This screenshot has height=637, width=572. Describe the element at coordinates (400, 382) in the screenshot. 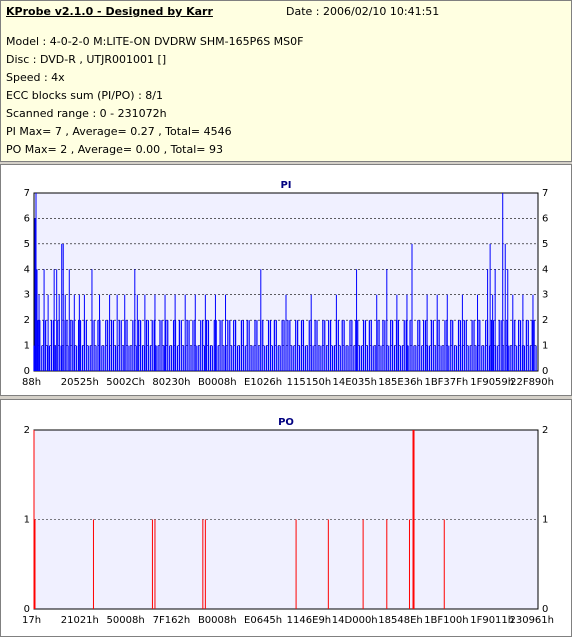

I see `x-tick-label: 185E36h` at that location.